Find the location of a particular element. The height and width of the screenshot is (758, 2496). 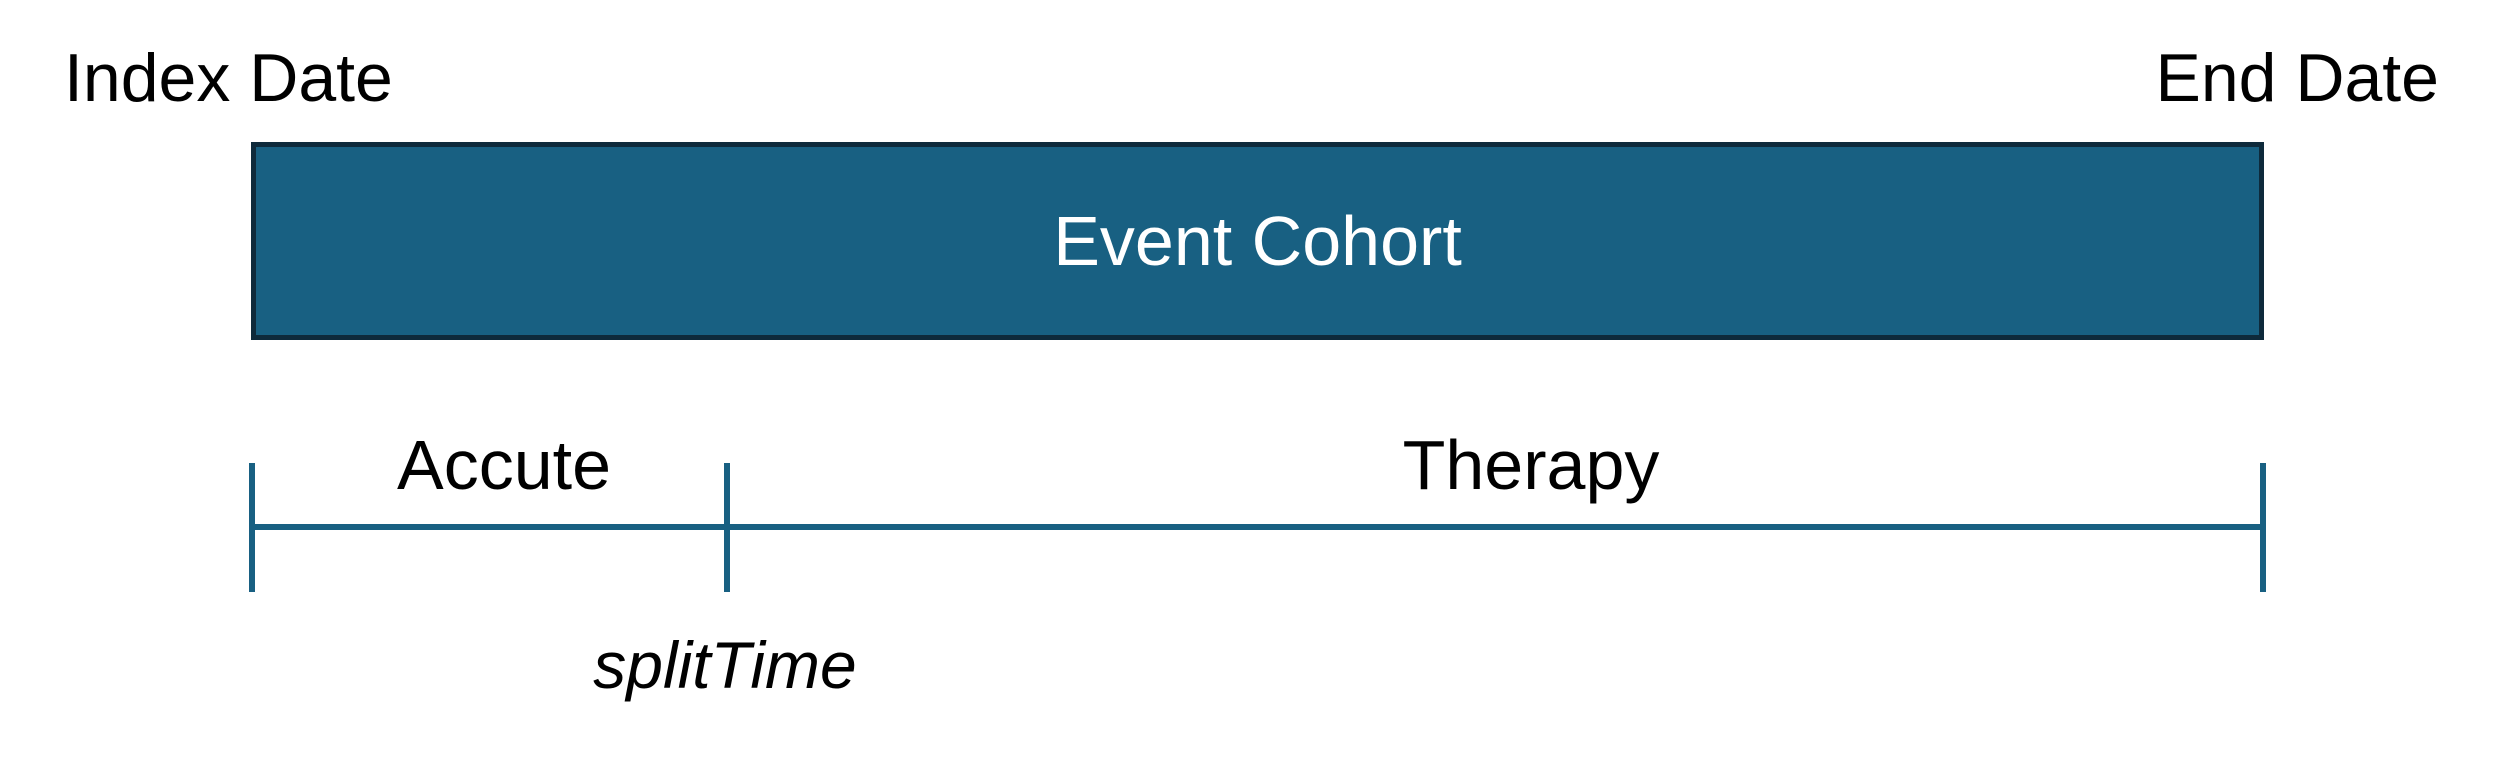

index-date-label: Index Date is located at coordinates (228, 78).